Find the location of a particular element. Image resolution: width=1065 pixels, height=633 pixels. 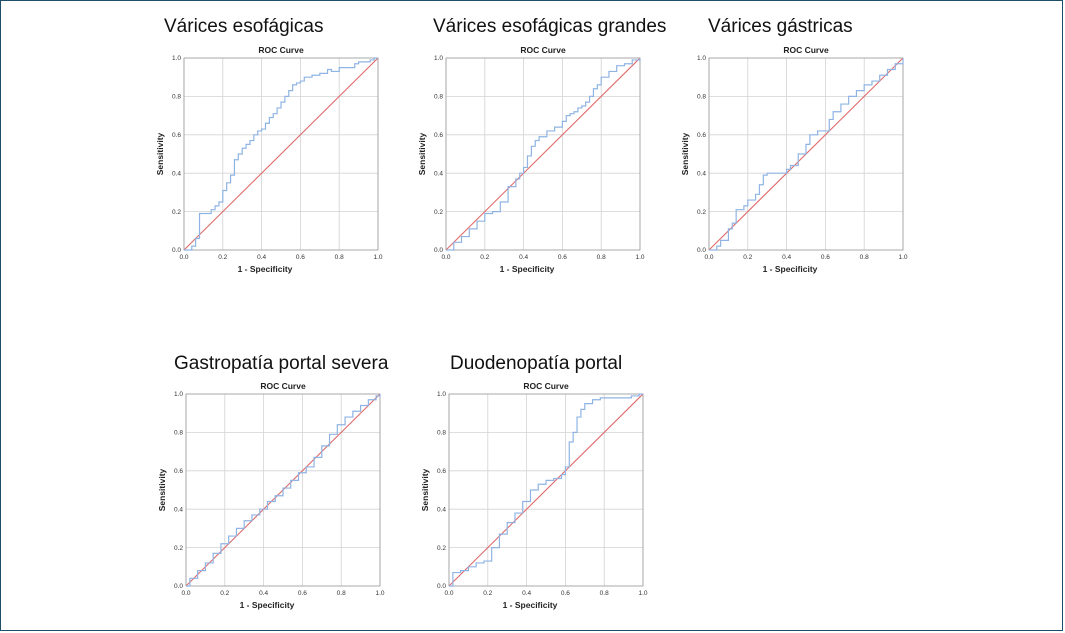

panel-title: Várices esofágicas is located at coordinates (244, 26).